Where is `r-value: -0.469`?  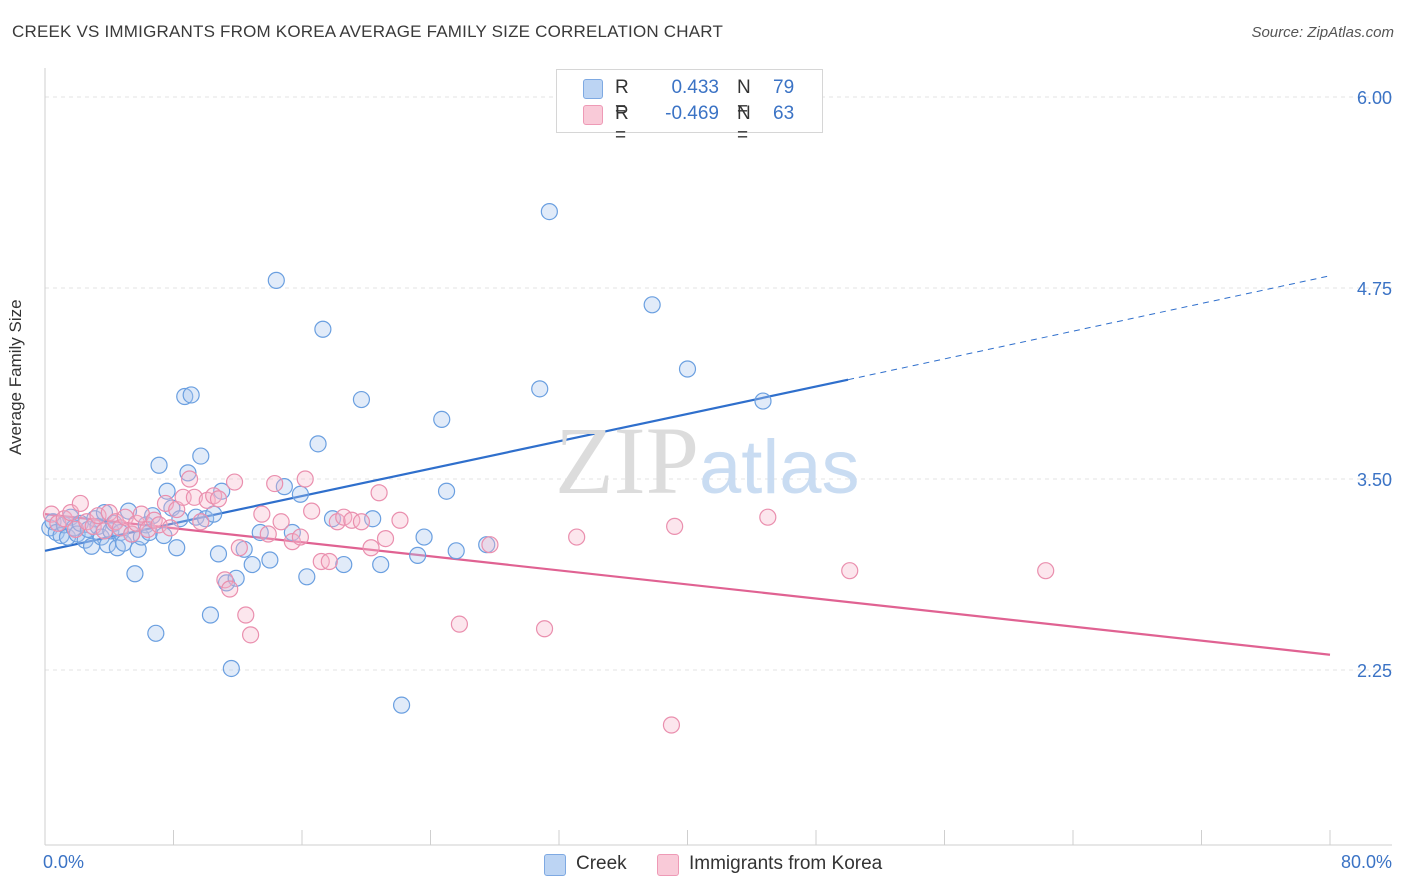
r-value: -0.469 is located at coordinates (692, 113).